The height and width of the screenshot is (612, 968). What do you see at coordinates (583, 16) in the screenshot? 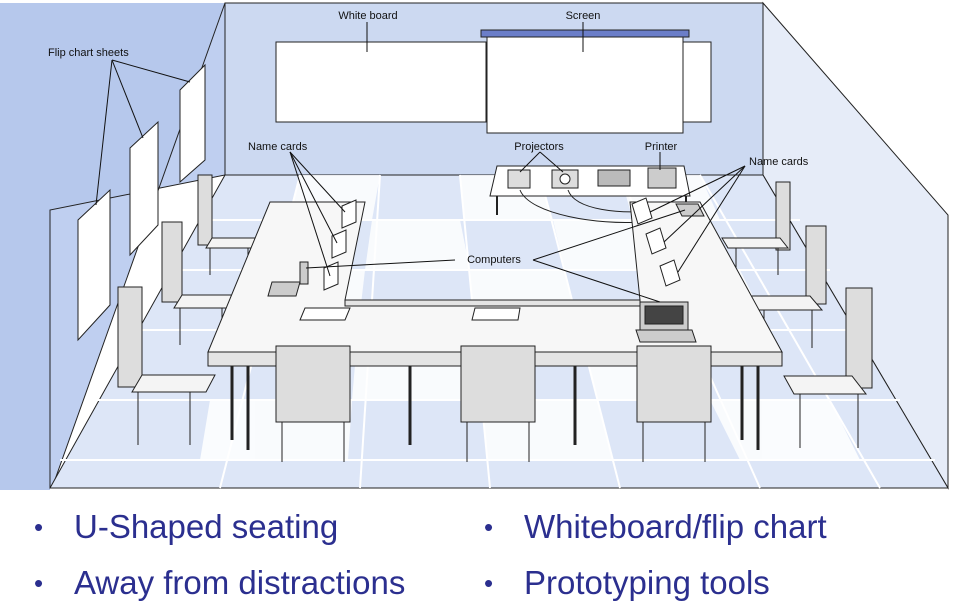
I see `screen-label: Screen` at bounding box center [583, 16].